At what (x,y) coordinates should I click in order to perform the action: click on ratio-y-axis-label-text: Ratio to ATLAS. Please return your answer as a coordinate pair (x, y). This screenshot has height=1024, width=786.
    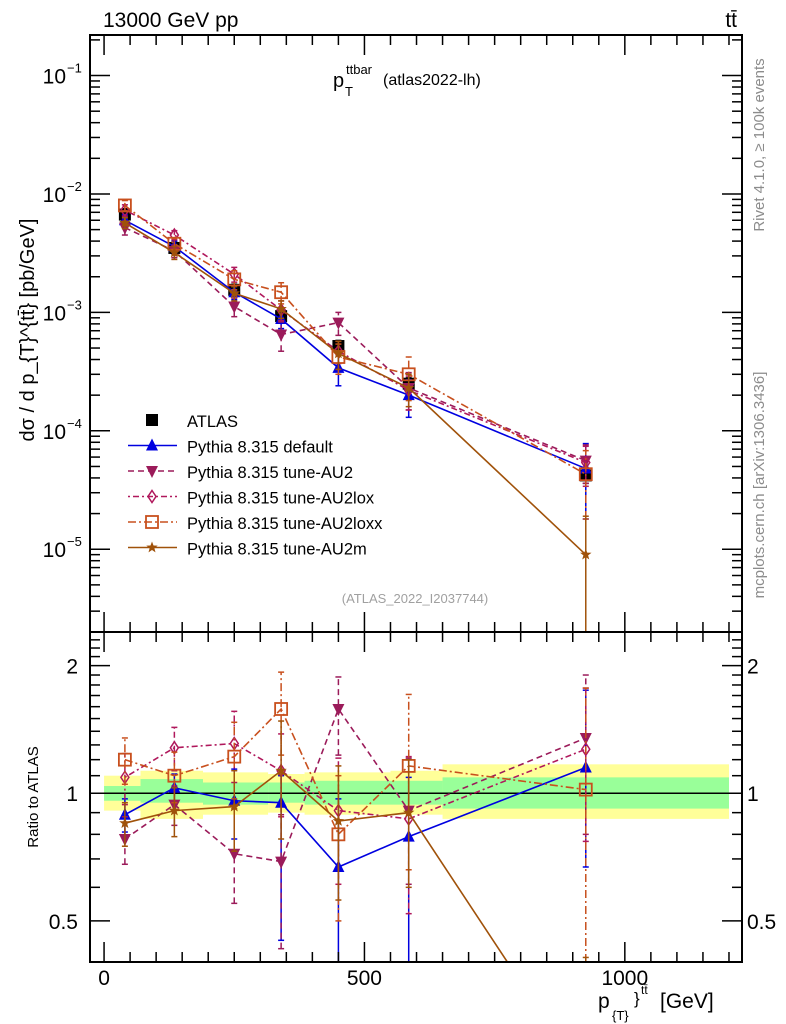
    Looking at the image, I should click on (33, 796).